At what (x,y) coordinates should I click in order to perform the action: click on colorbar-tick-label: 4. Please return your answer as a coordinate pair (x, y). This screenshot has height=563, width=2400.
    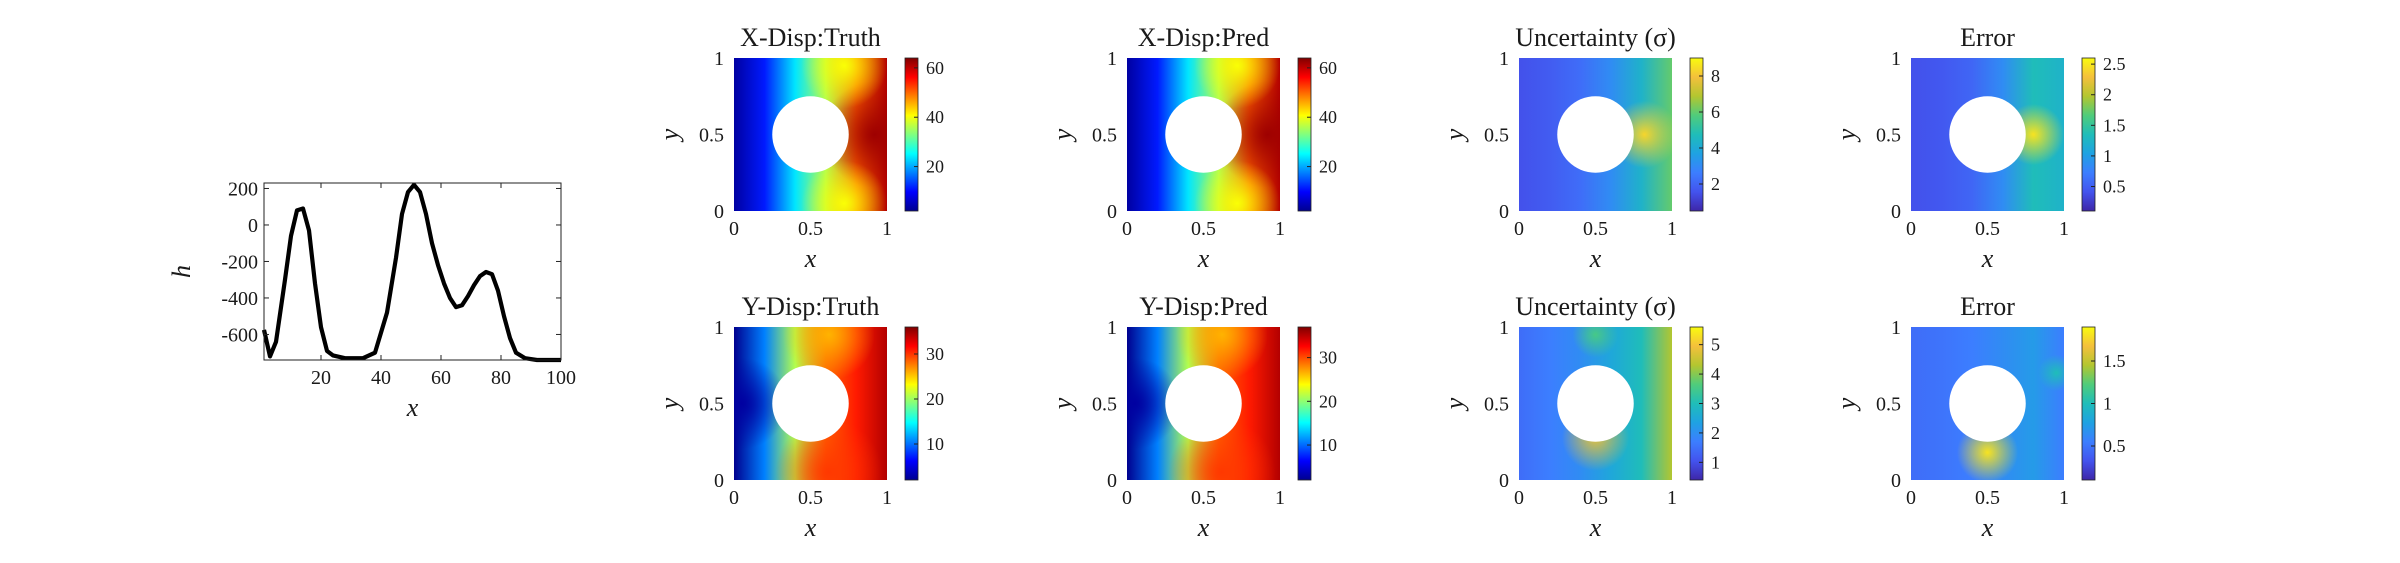
    Looking at the image, I should click on (1715, 148).